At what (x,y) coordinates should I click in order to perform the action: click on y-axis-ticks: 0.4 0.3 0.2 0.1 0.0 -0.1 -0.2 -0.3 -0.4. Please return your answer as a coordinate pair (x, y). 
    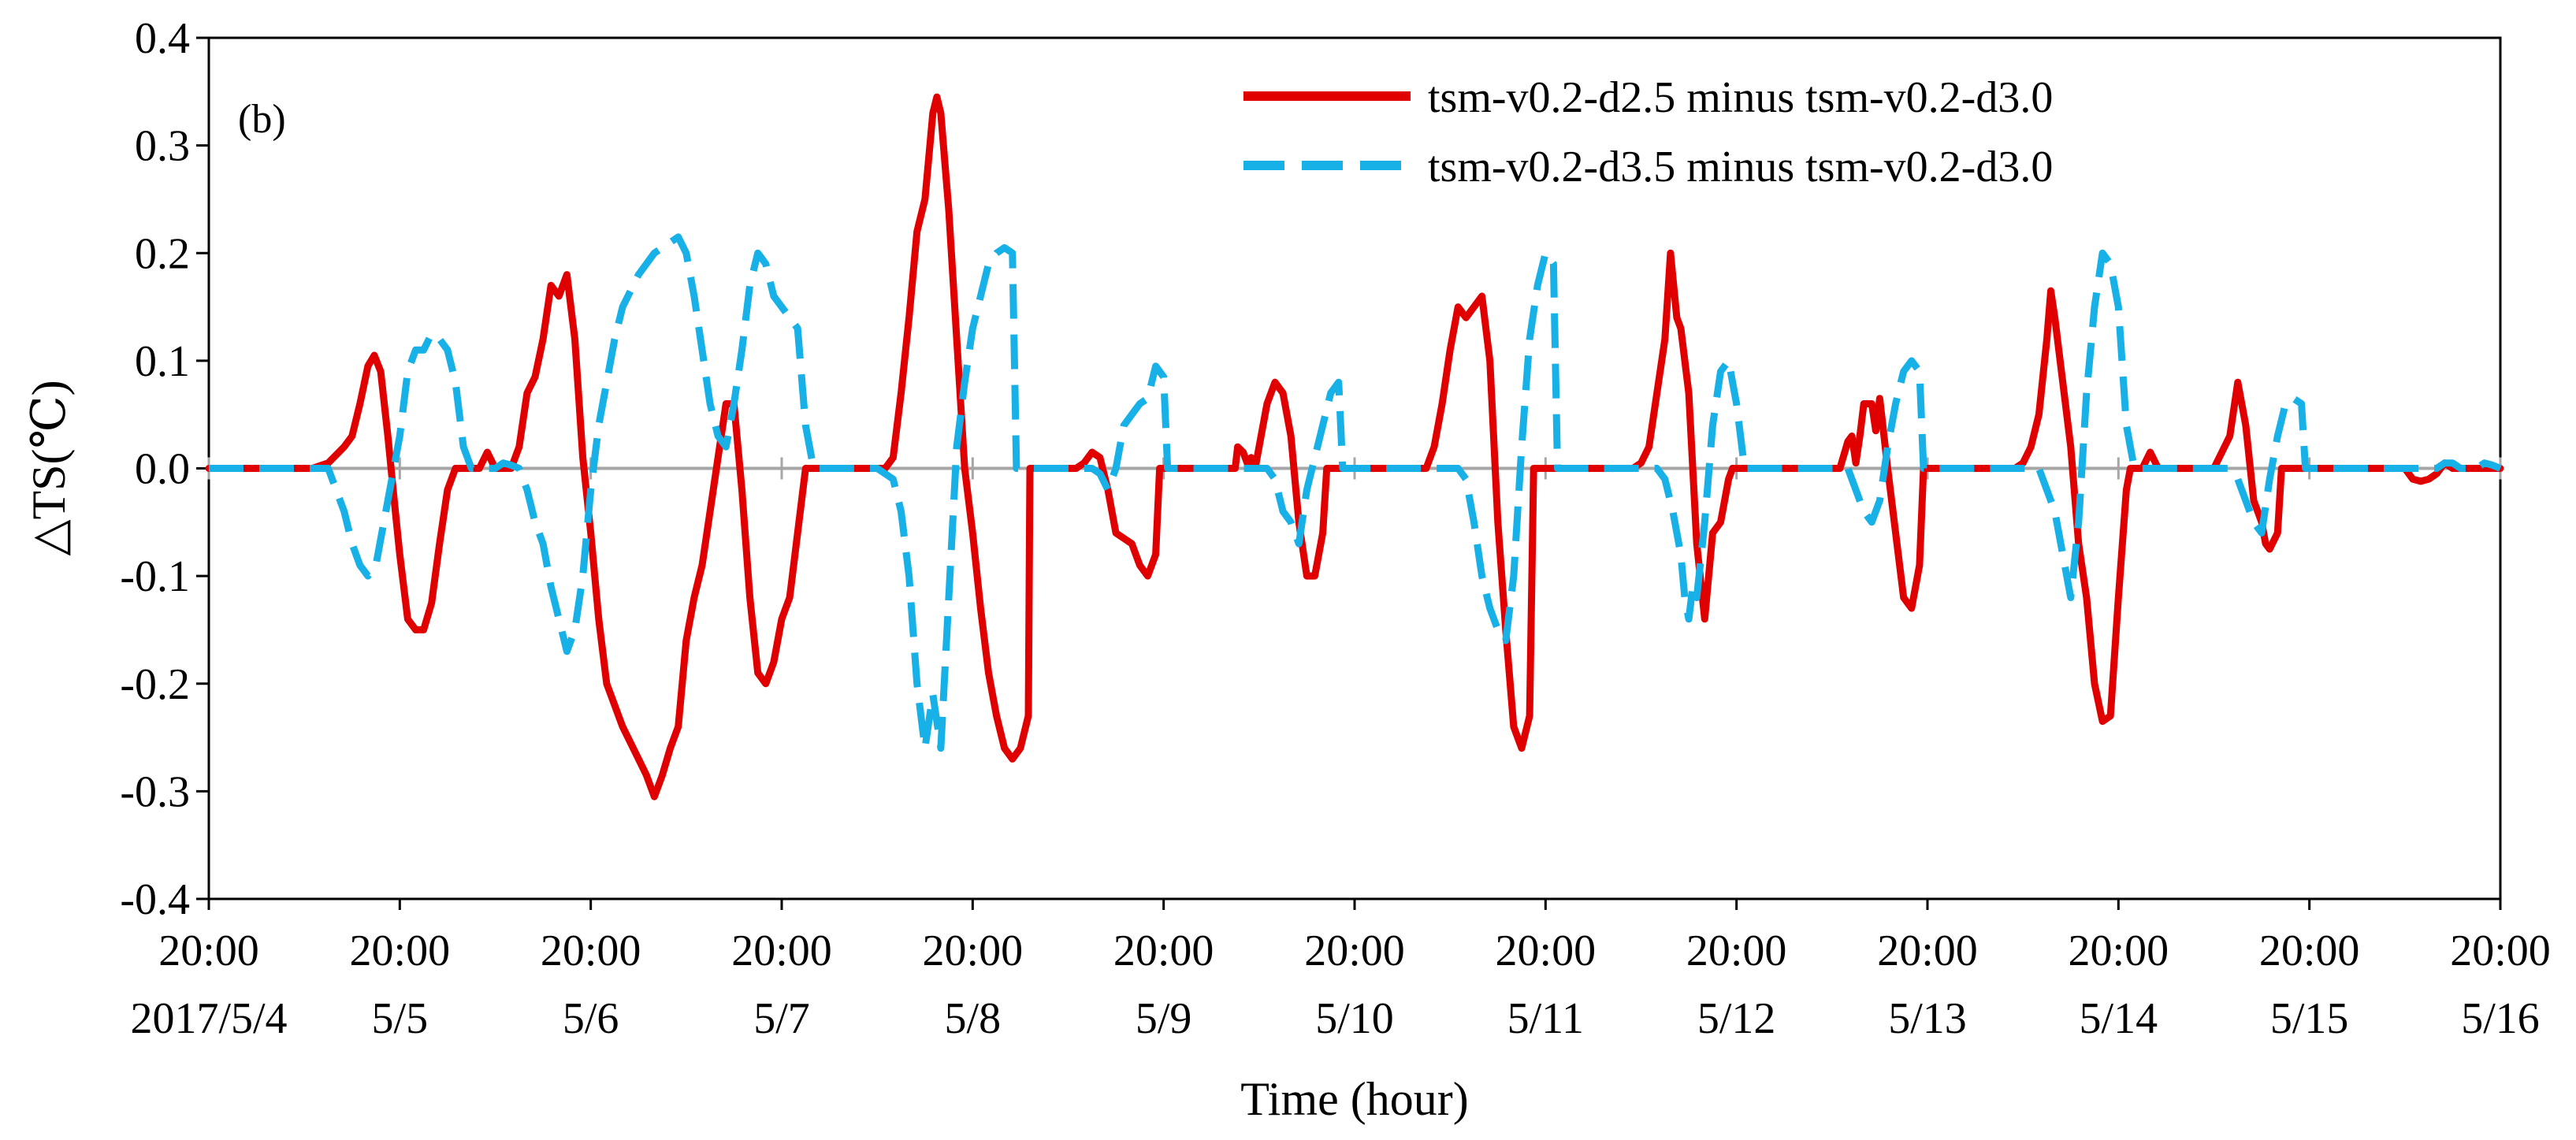
    Looking at the image, I should click on (164, 469).